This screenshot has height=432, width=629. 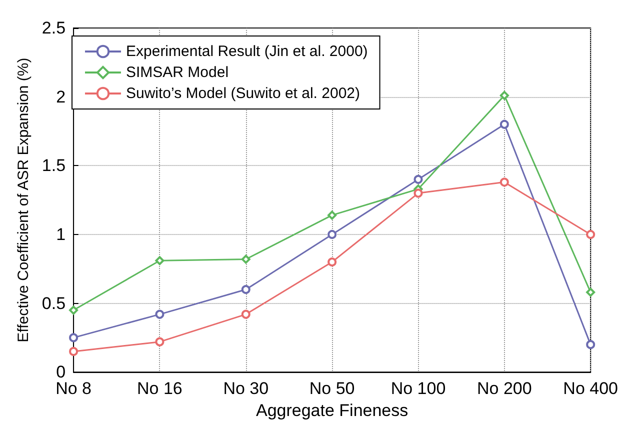 I want to click on legend-label: SIMSAR Model, so click(x=177, y=72).